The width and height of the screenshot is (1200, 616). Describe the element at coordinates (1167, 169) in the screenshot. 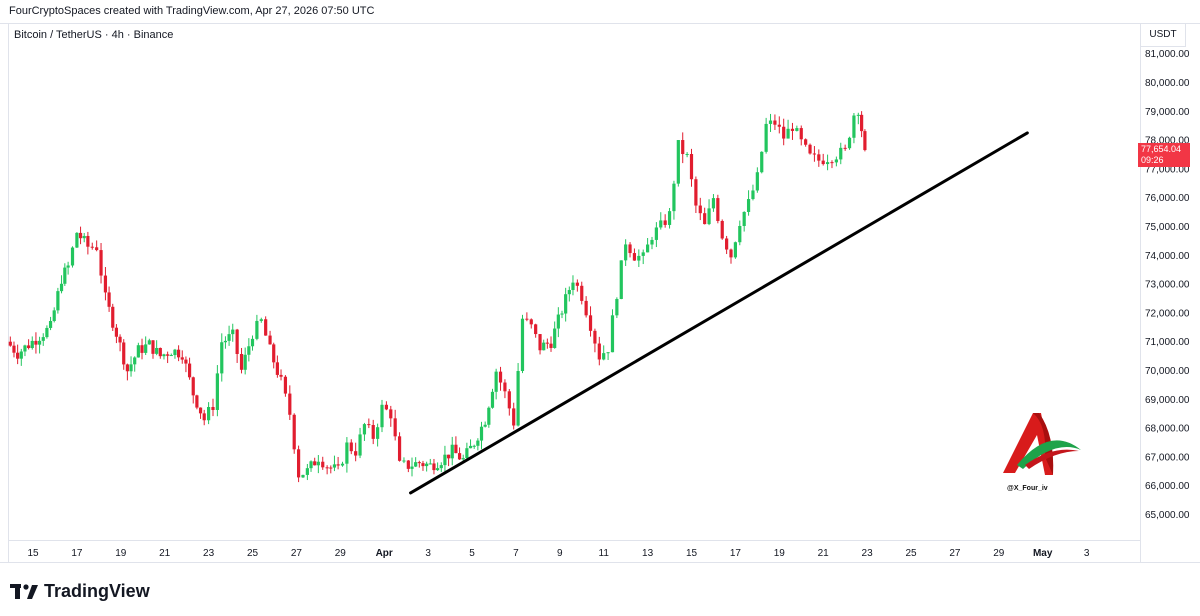

I see `price-tick-label: 77,000.00` at that location.